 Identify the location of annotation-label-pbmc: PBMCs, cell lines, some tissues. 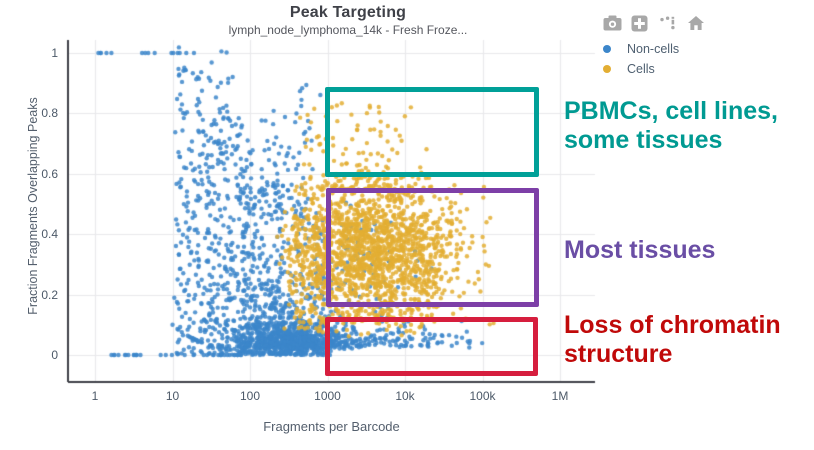
(671, 126).